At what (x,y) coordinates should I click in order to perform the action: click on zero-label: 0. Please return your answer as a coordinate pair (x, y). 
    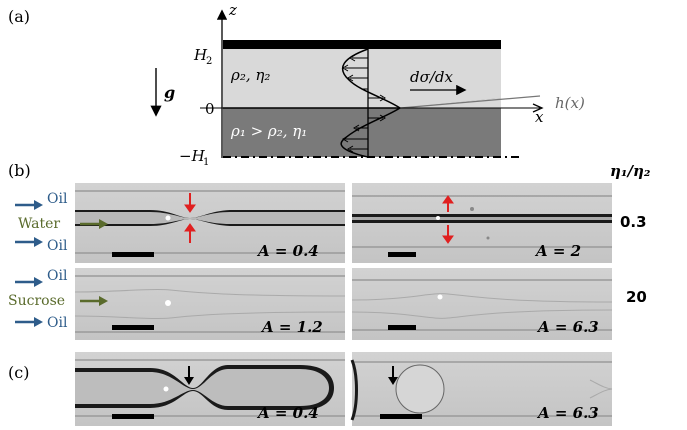
    Looking at the image, I should click on (210, 109).